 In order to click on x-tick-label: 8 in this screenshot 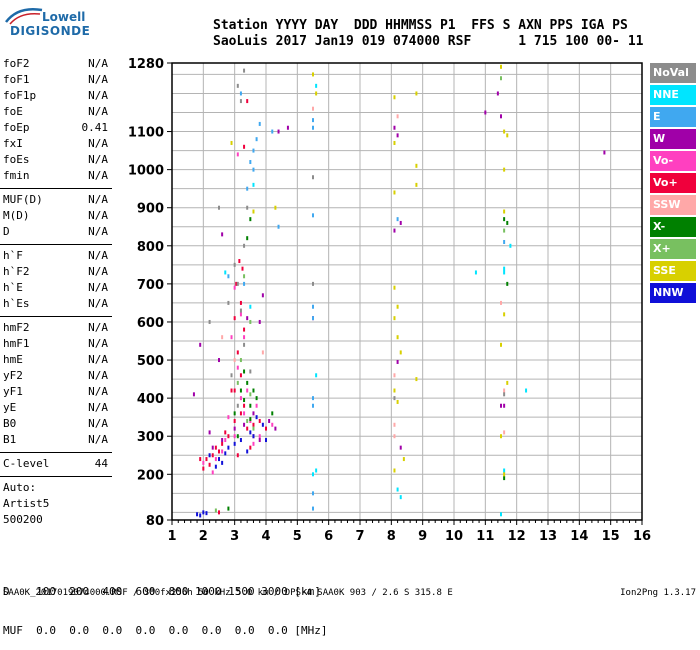, I will do `click(391, 536)`.